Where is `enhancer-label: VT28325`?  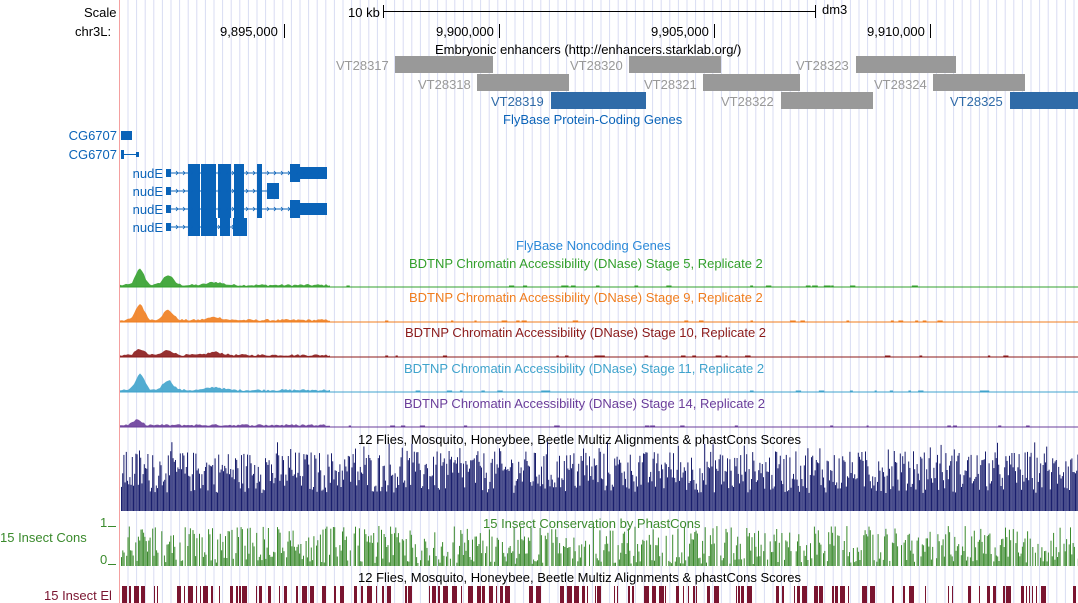
enhancer-label: VT28325 is located at coordinates (976, 101).